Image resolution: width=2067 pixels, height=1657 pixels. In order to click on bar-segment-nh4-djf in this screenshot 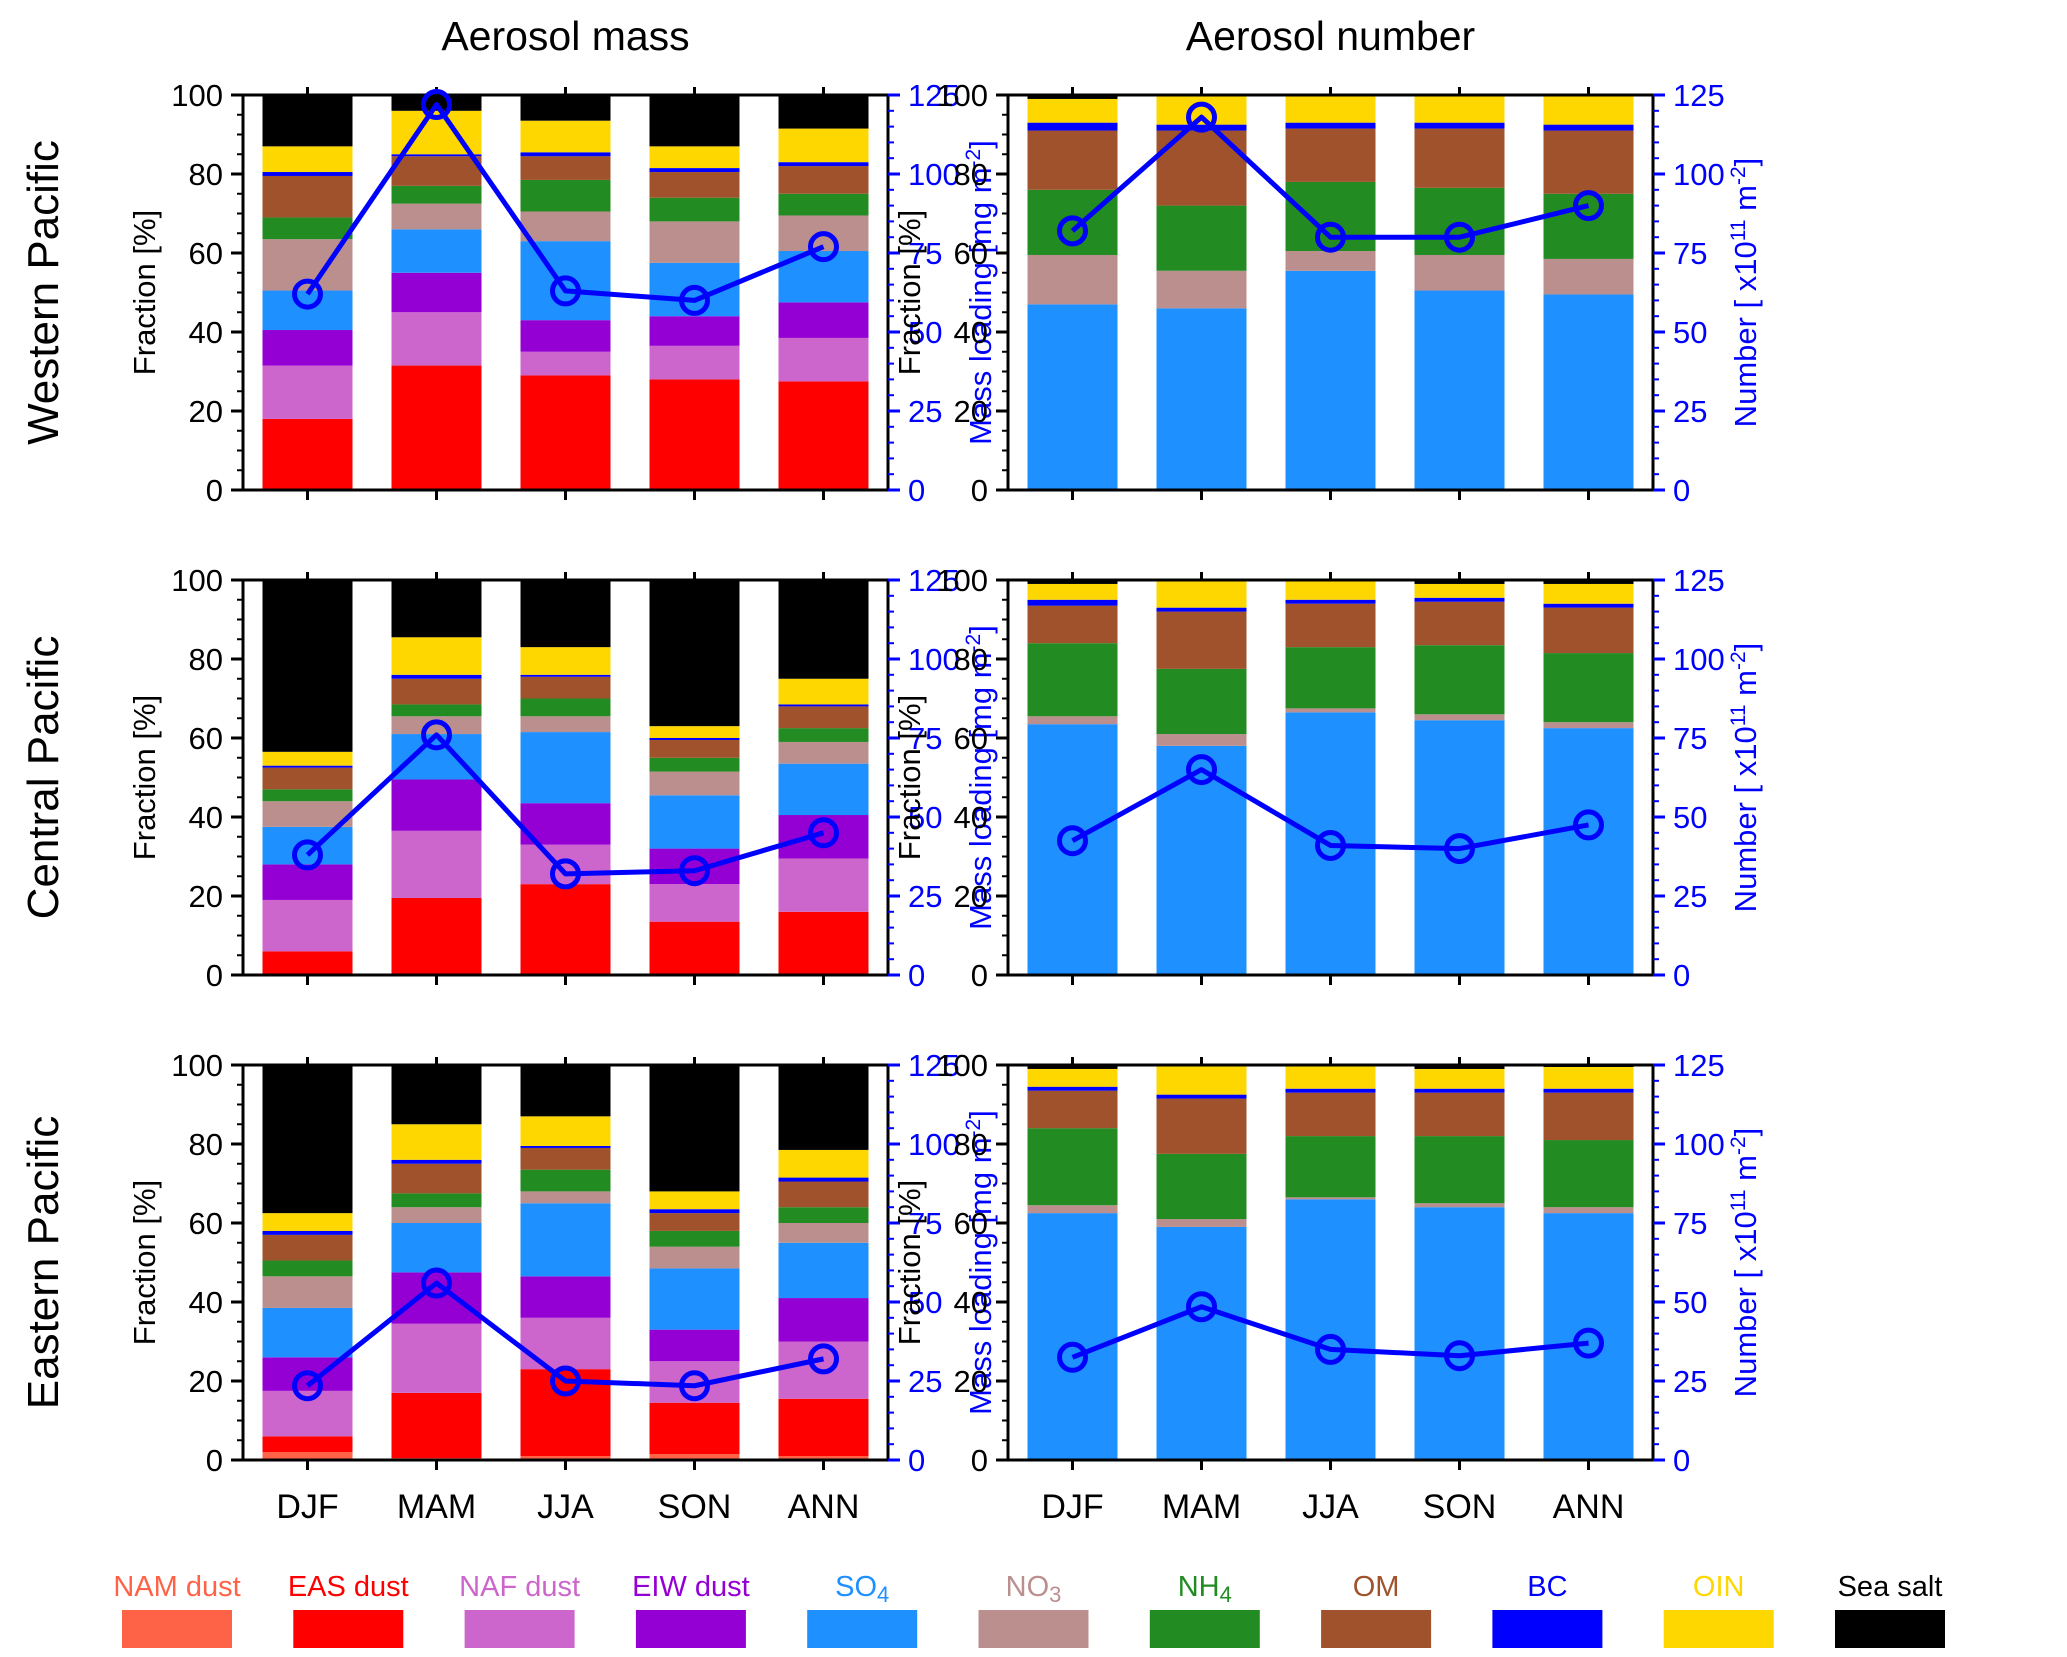, I will do `click(307, 228)`.